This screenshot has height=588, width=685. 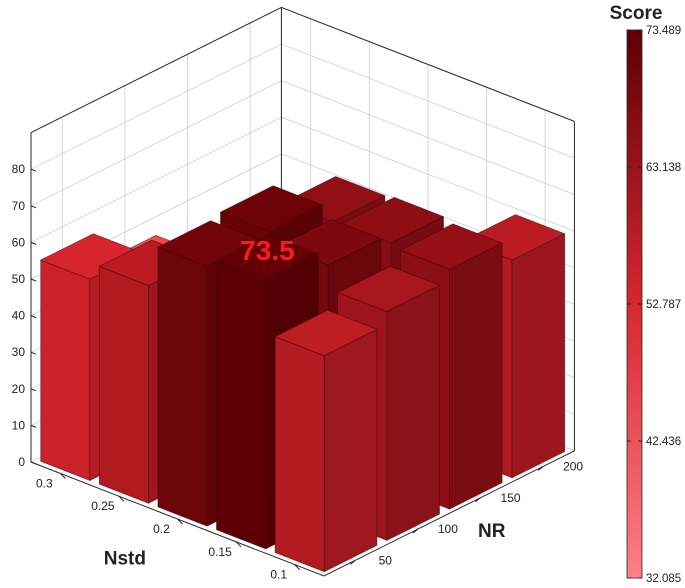 What do you see at coordinates (636, 13) in the screenshot?
I see `colorbar-title: Score` at bounding box center [636, 13].